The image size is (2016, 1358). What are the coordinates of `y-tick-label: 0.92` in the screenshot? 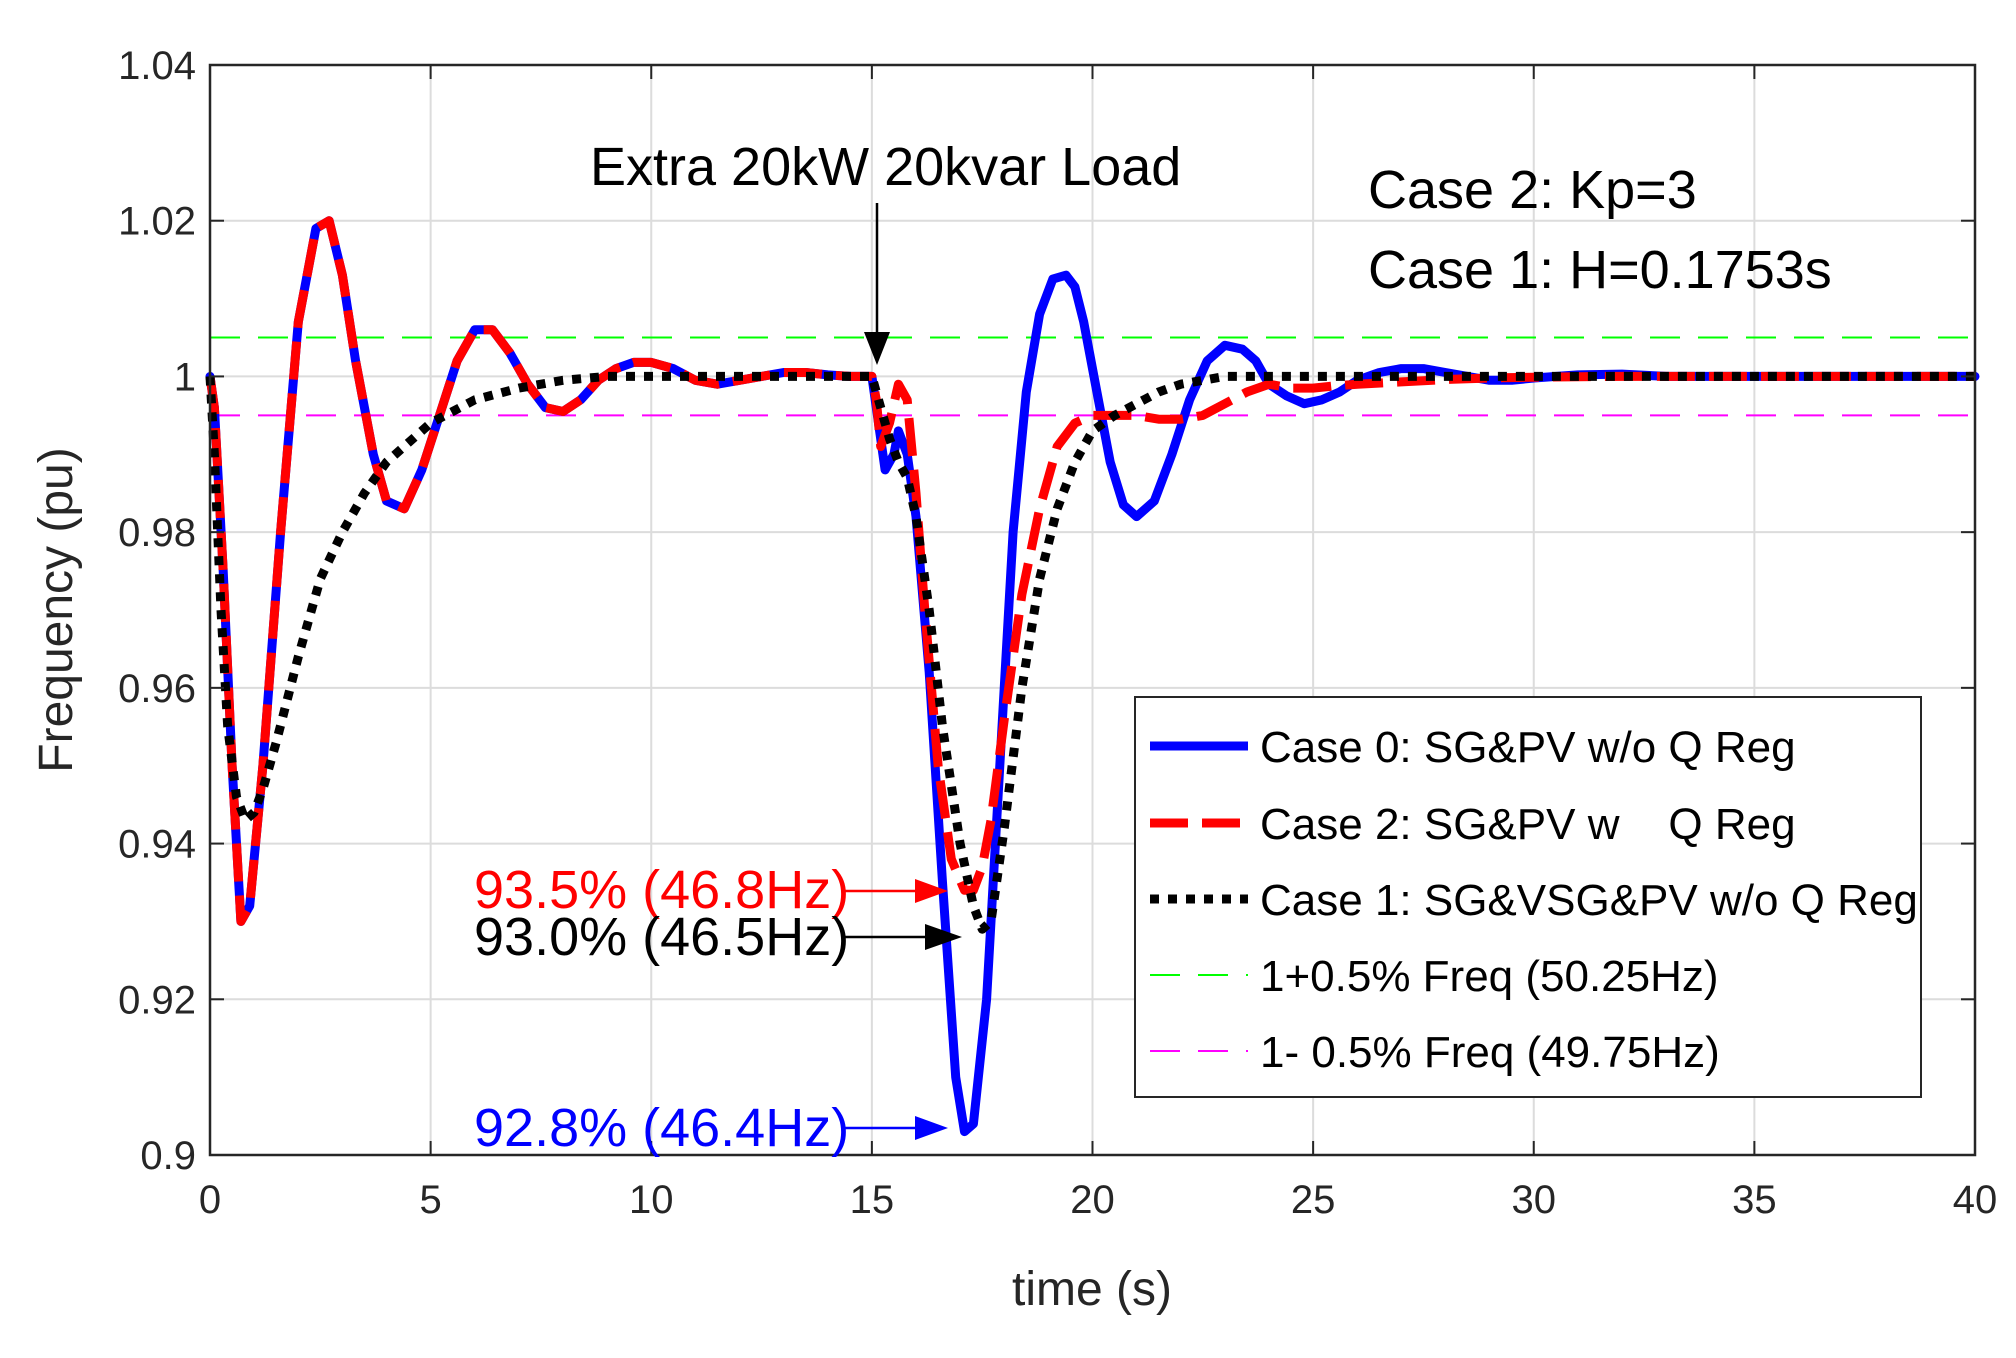 It's located at (157, 1000).